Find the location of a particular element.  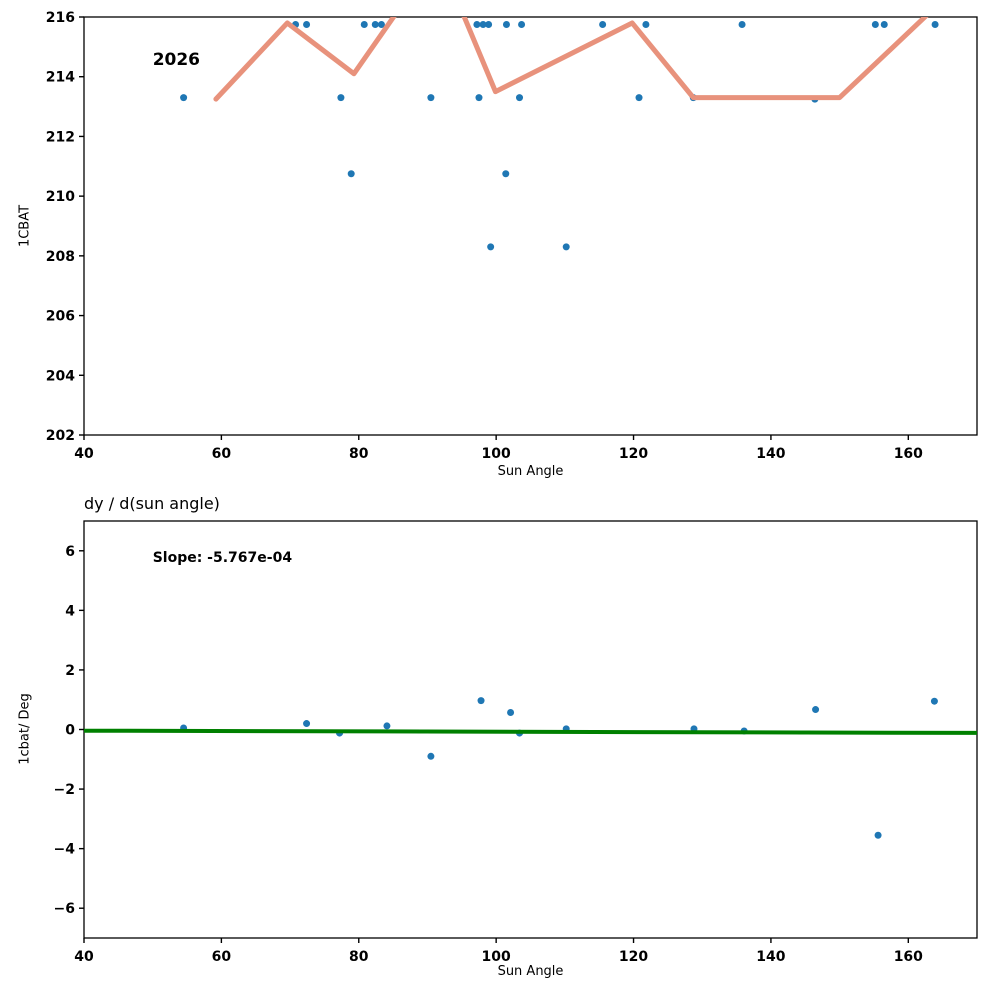

y-tick-label: 208 is located at coordinates (60, 257).